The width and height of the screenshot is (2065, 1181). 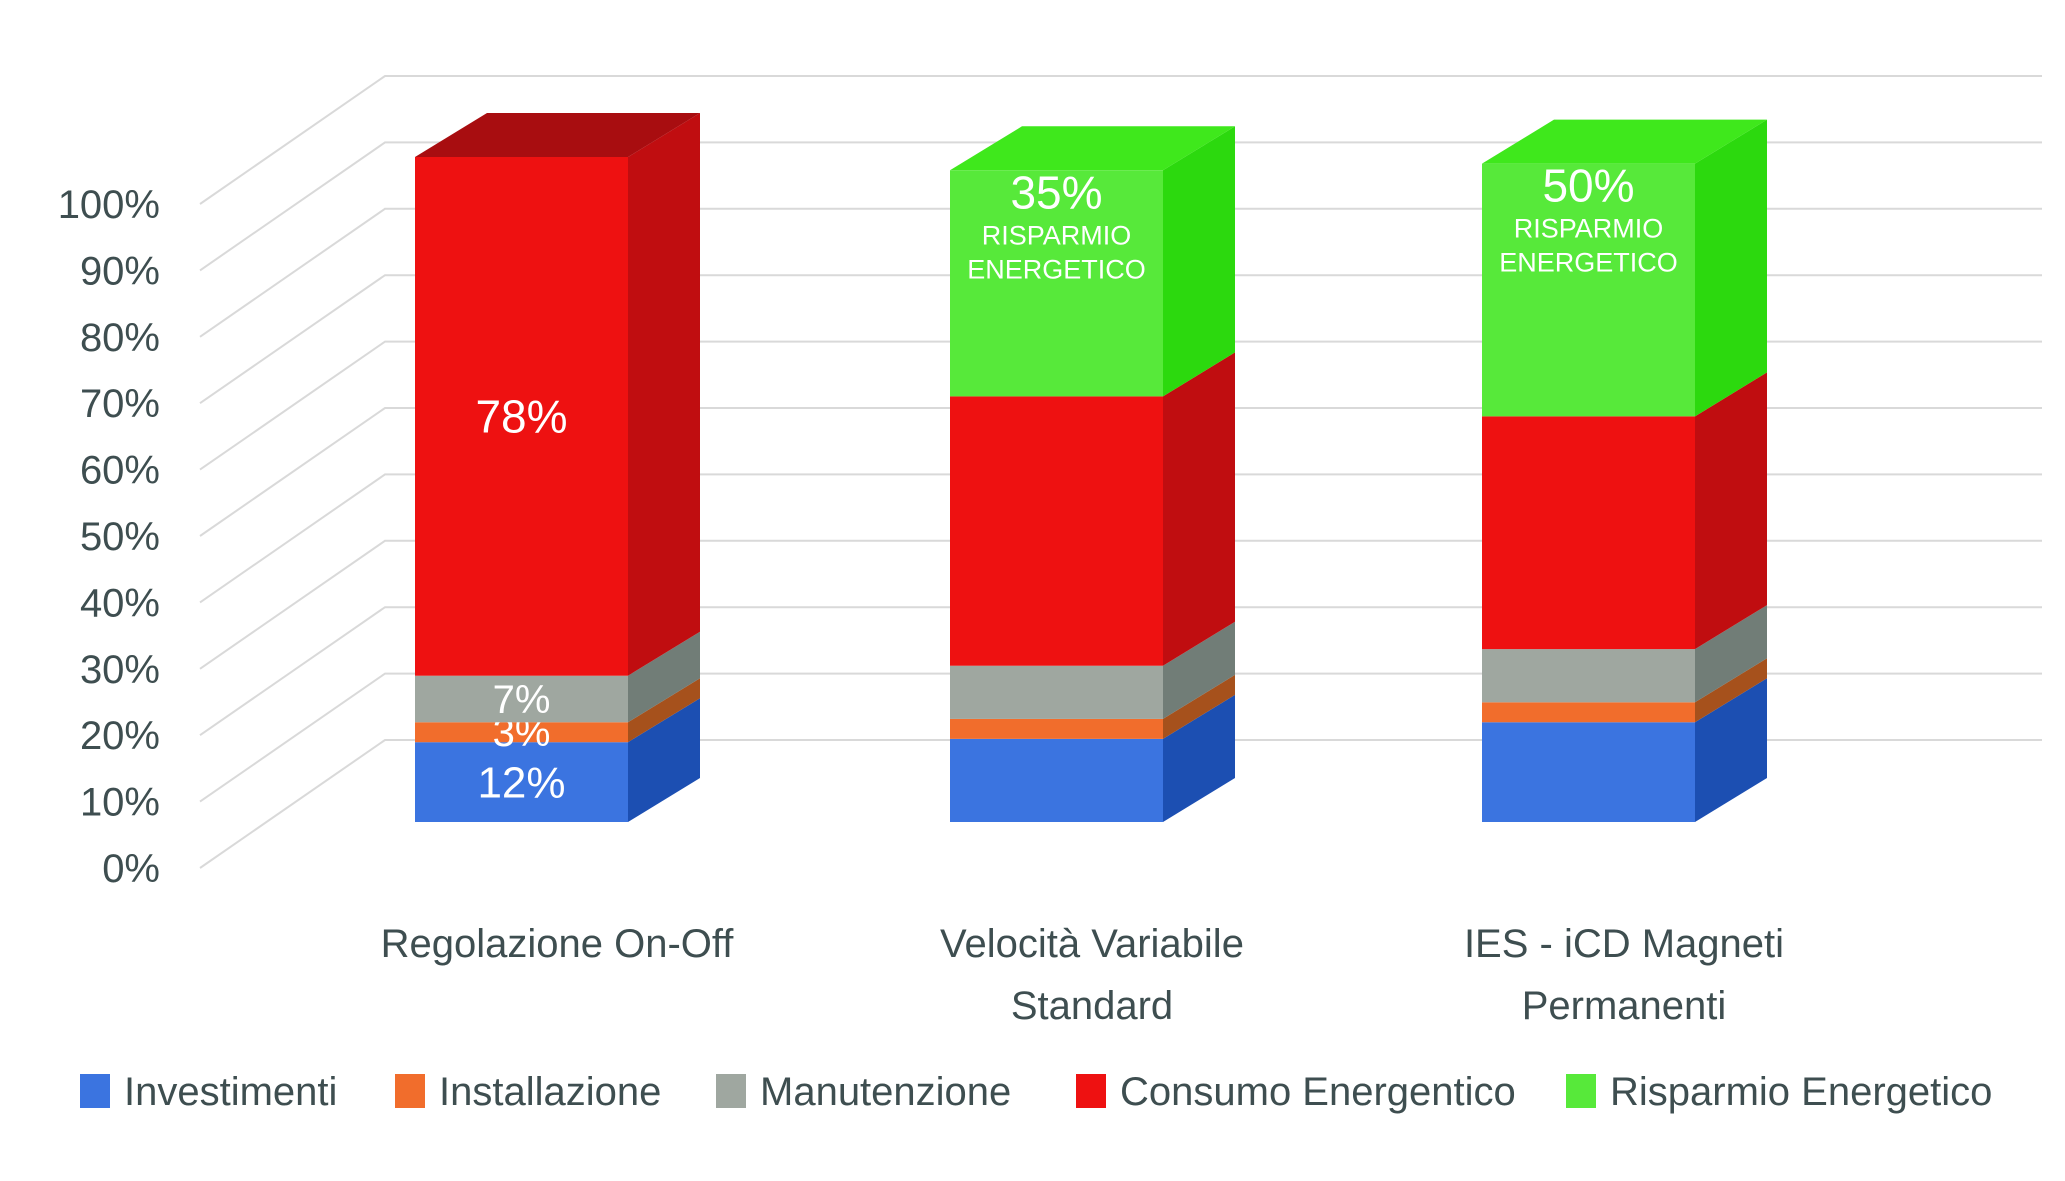 What do you see at coordinates (120, 471) in the screenshot?
I see `y-tick-label: 60%` at bounding box center [120, 471].